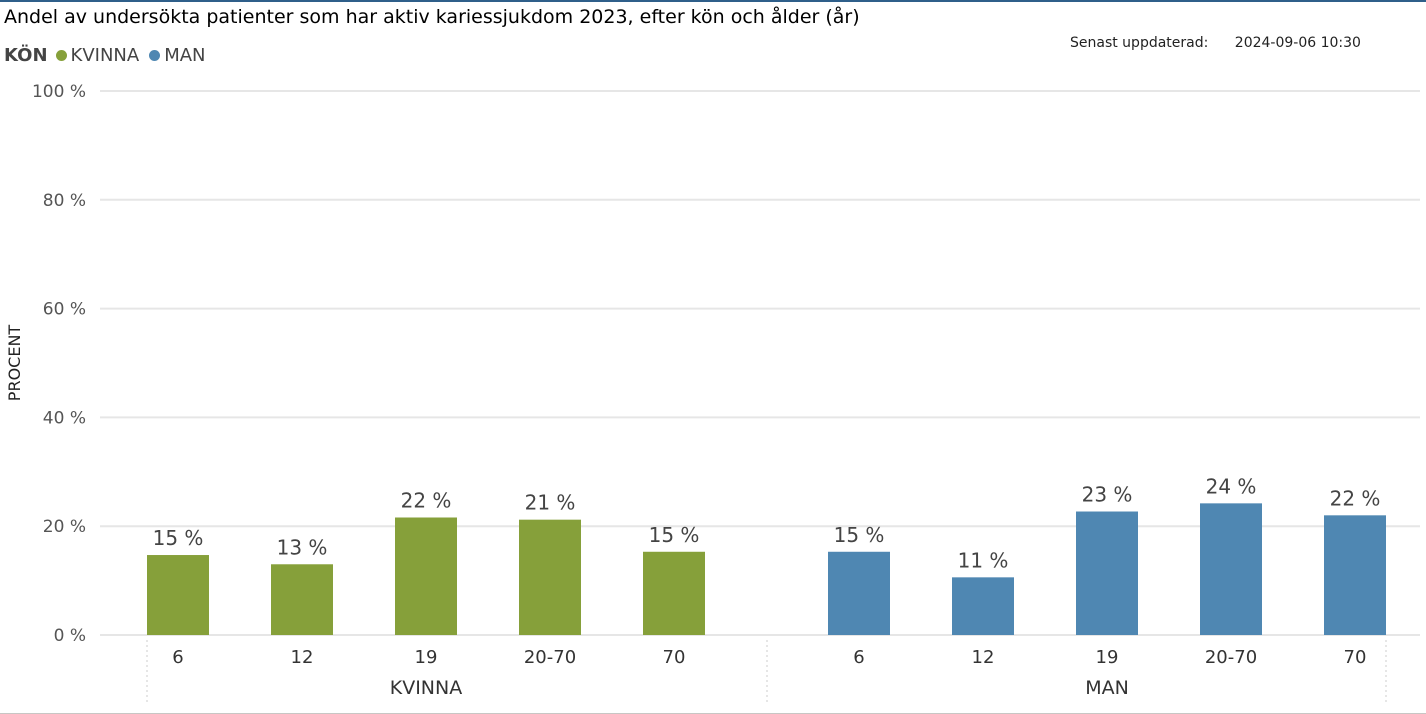 The image size is (1426, 714). Describe the element at coordinates (1107, 688) in the screenshot. I see `x-group-label: MAN` at that location.